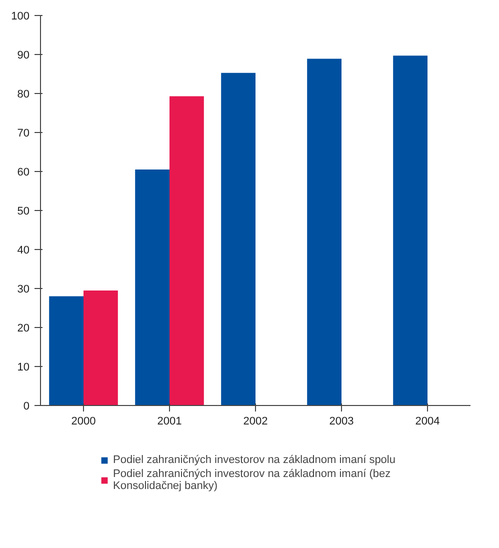 This screenshot has height=548, width=499. Describe the element at coordinates (23, 290) in the screenshot. I see `y-tick-label: 30` at that location.